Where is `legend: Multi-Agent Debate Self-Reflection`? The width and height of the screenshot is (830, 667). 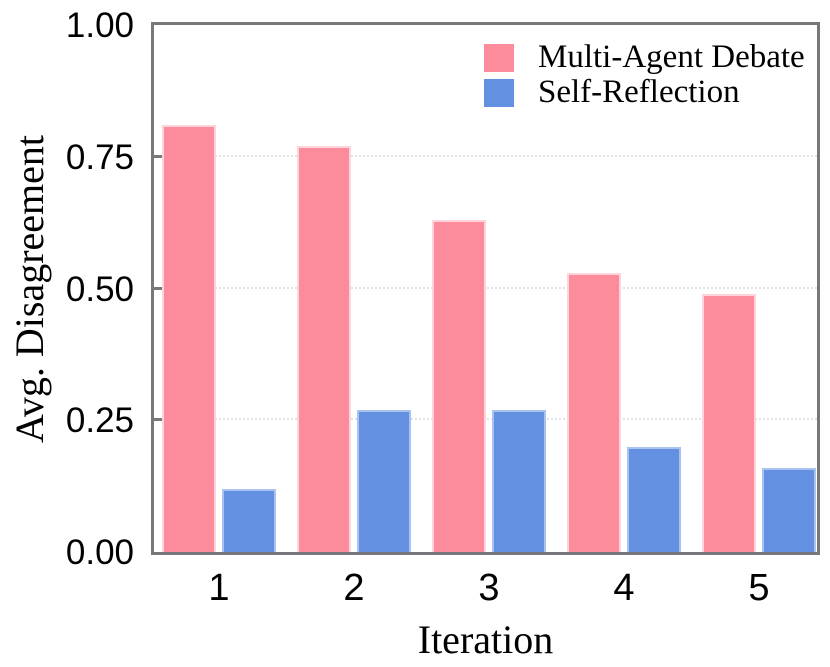
legend: Multi-Agent Debate Self-Reflection is located at coordinates (644, 74).